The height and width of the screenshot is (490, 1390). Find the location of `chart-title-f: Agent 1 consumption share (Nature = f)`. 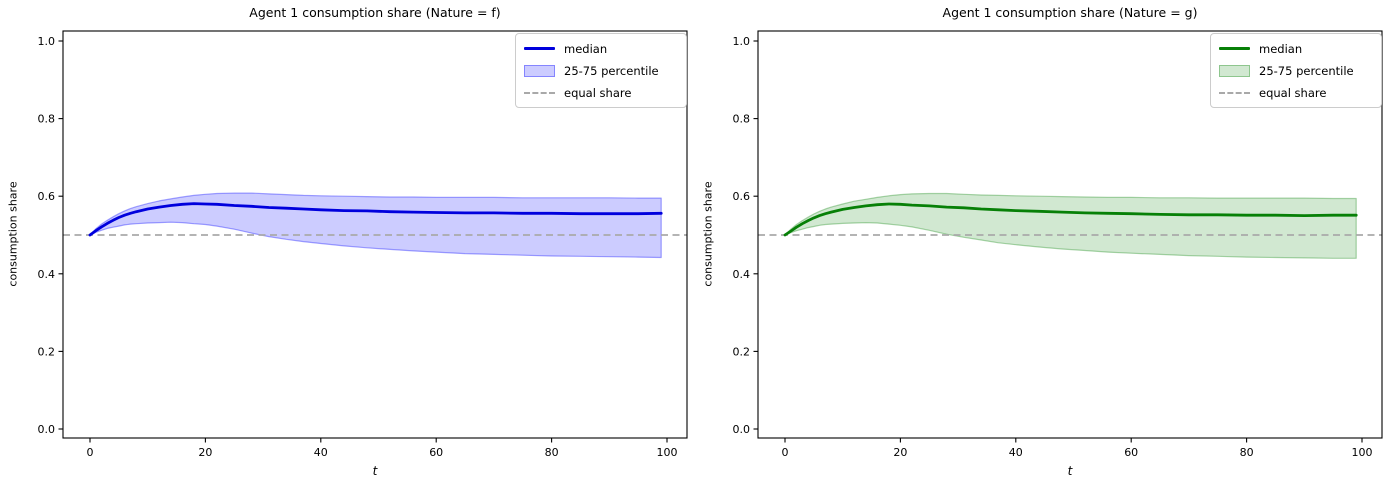

chart-title-f: Agent 1 consumption share (Nature = f) is located at coordinates (375, 12).